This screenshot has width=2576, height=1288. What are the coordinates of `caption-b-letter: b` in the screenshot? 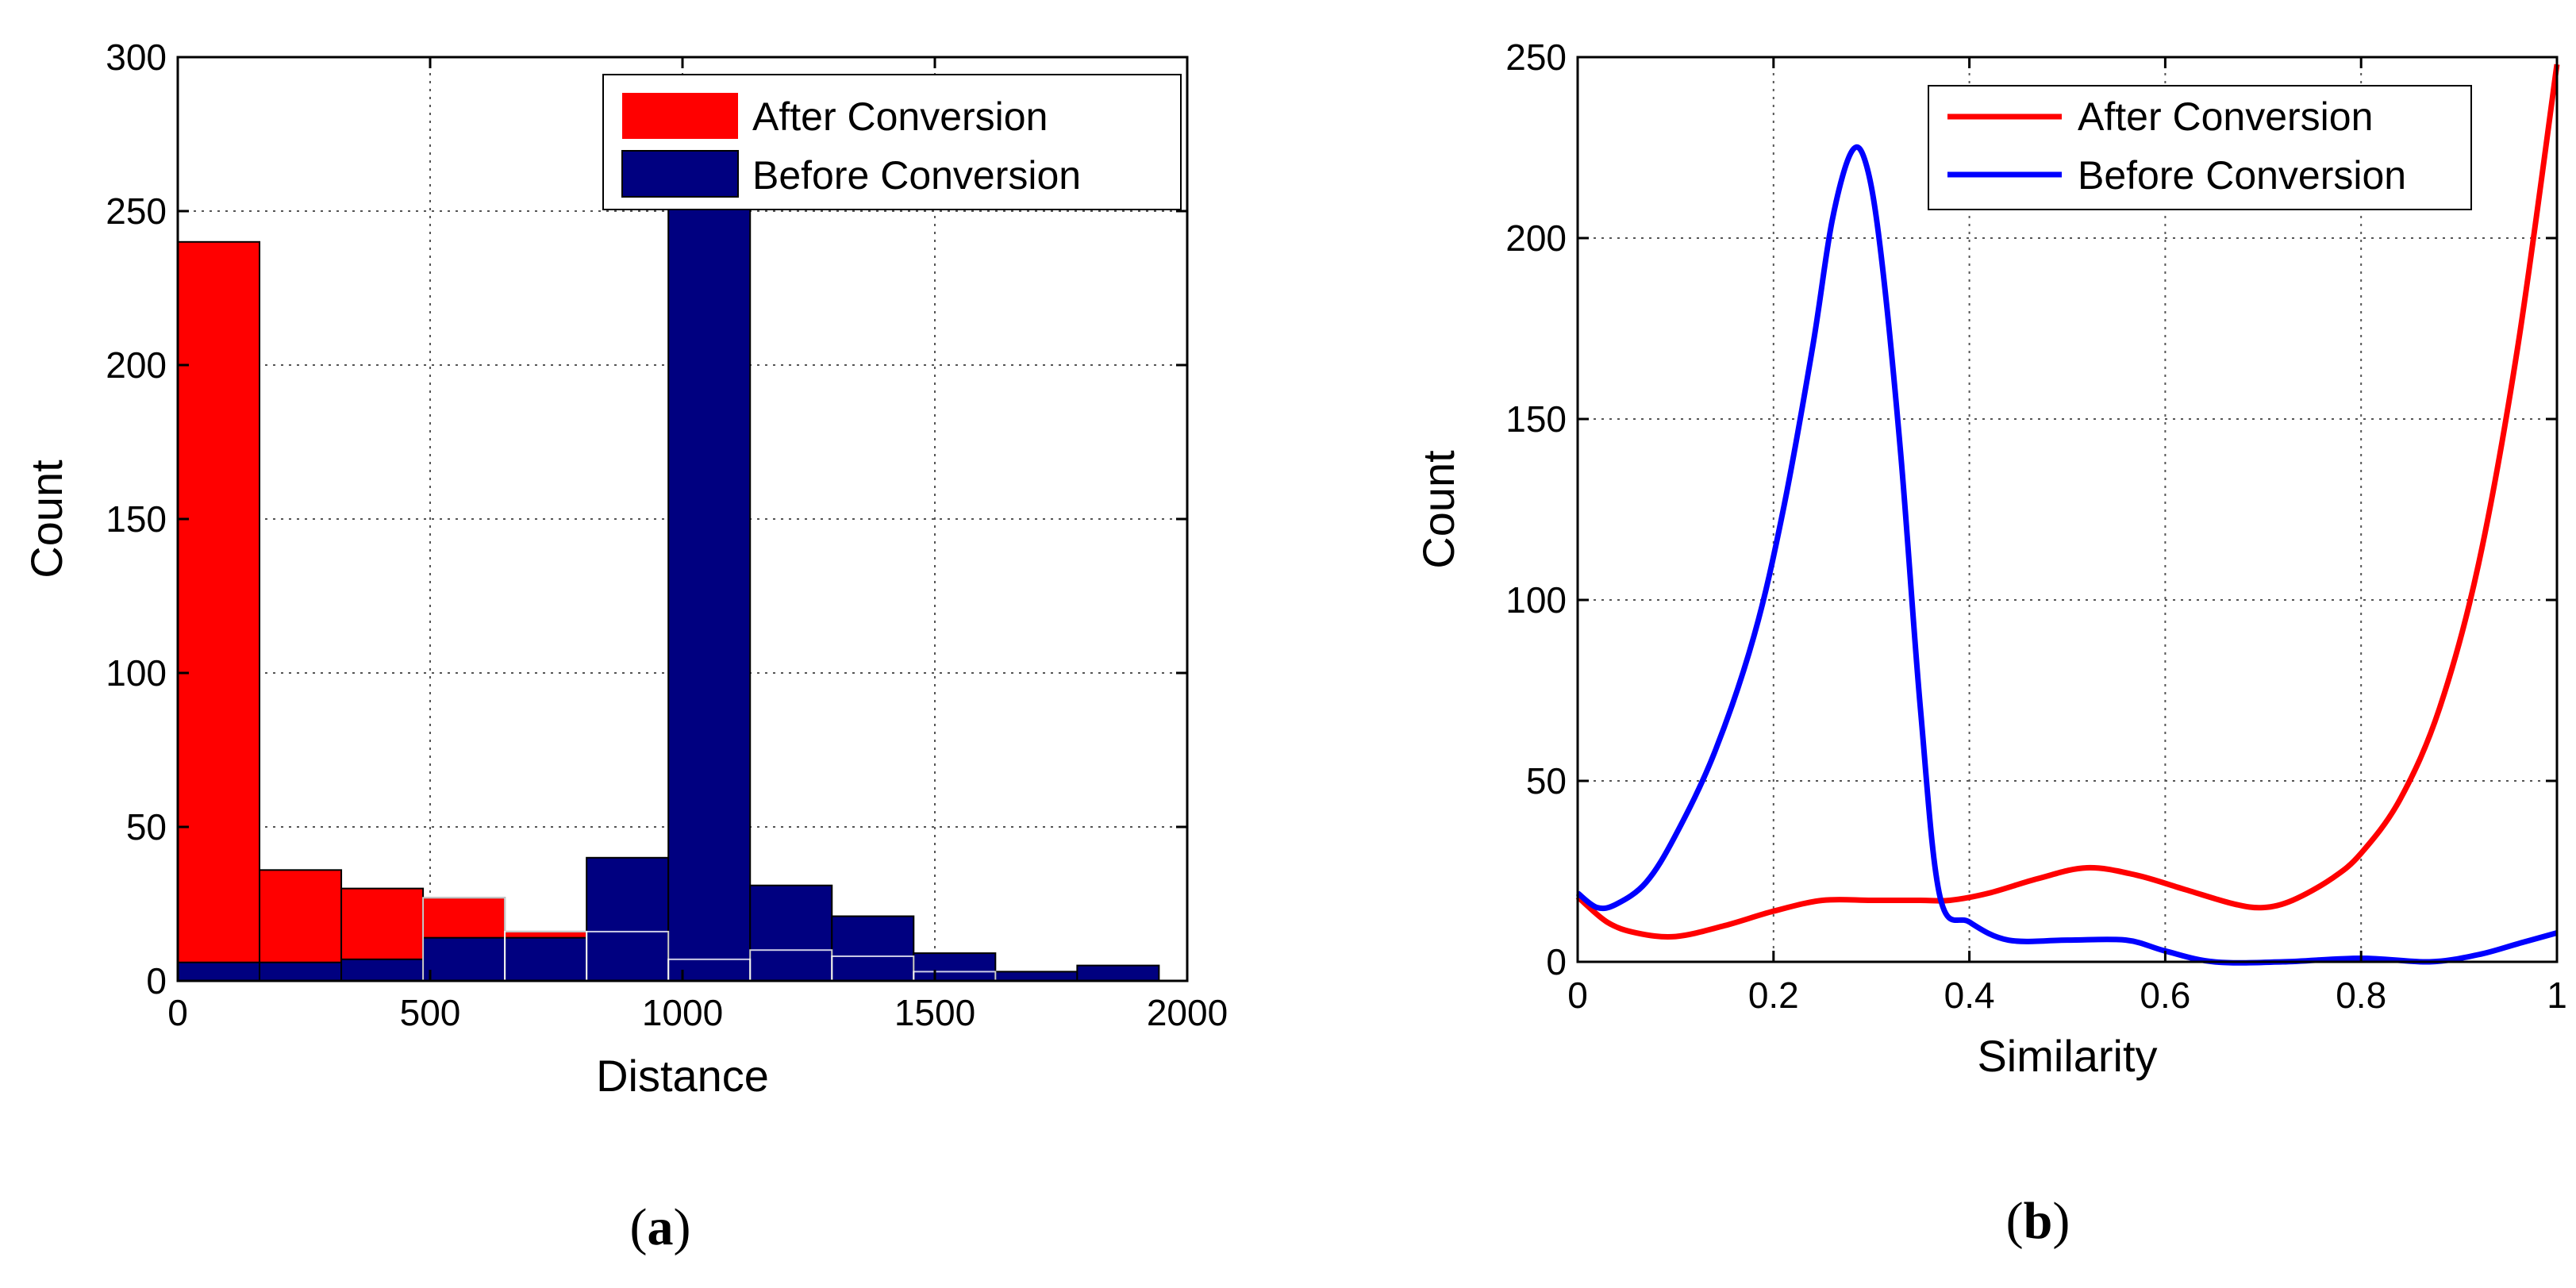 It's located at (2038, 1221).